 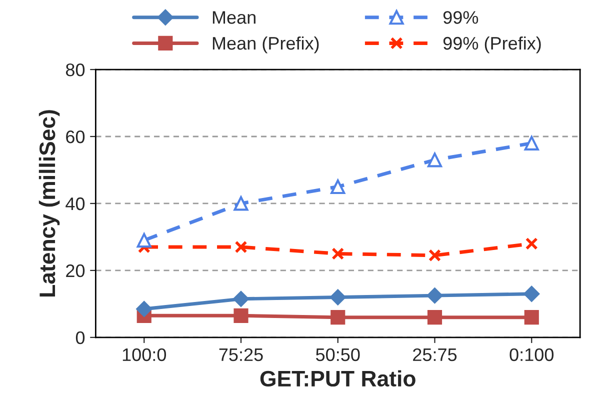 I want to click on y-tick-label: 80, so click(x=75, y=69).